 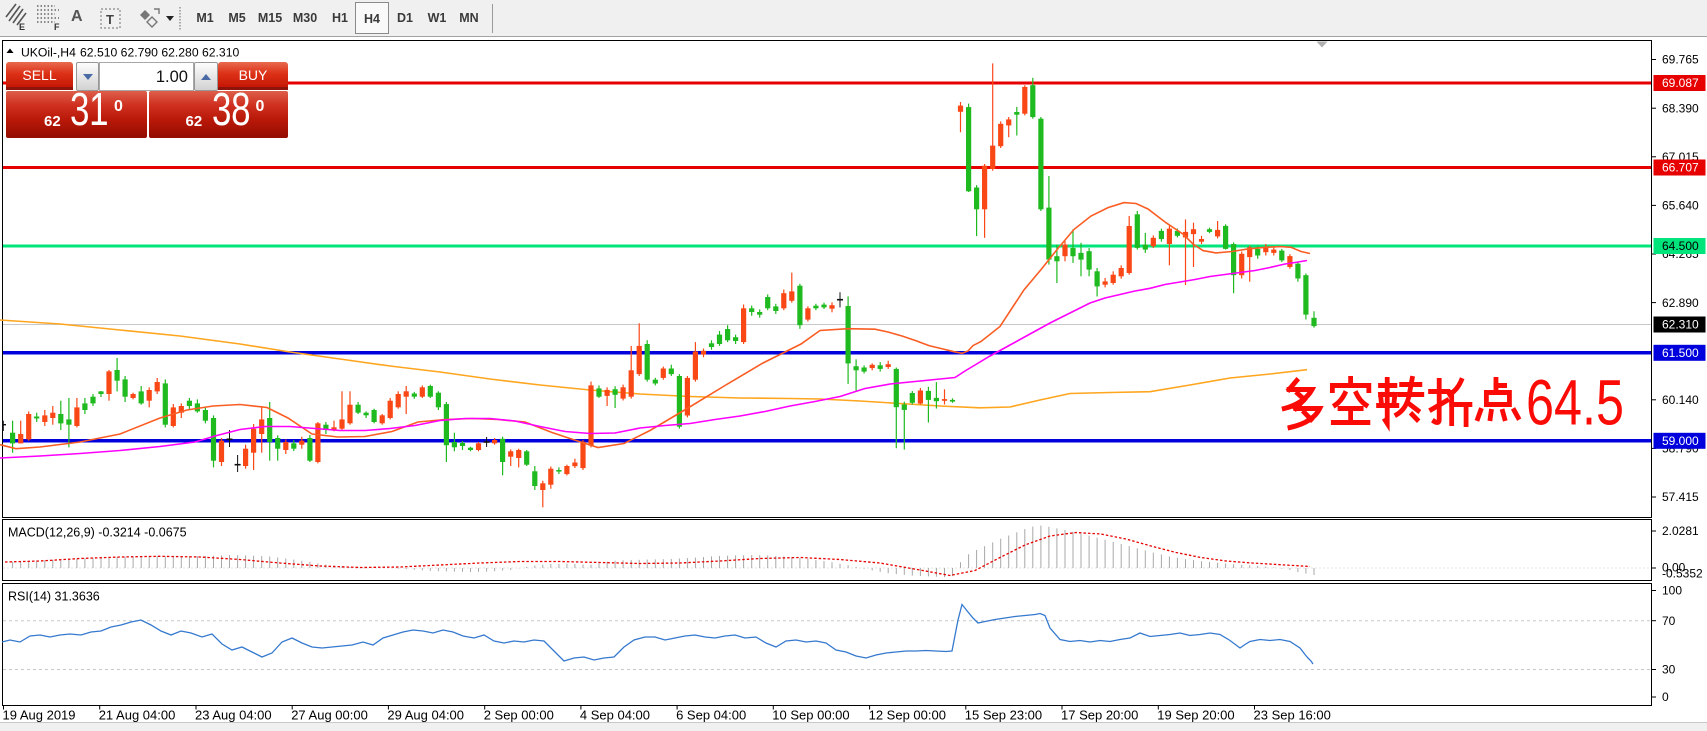 I want to click on svg-text: 21 Aug 04:00, so click(x=137, y=715).